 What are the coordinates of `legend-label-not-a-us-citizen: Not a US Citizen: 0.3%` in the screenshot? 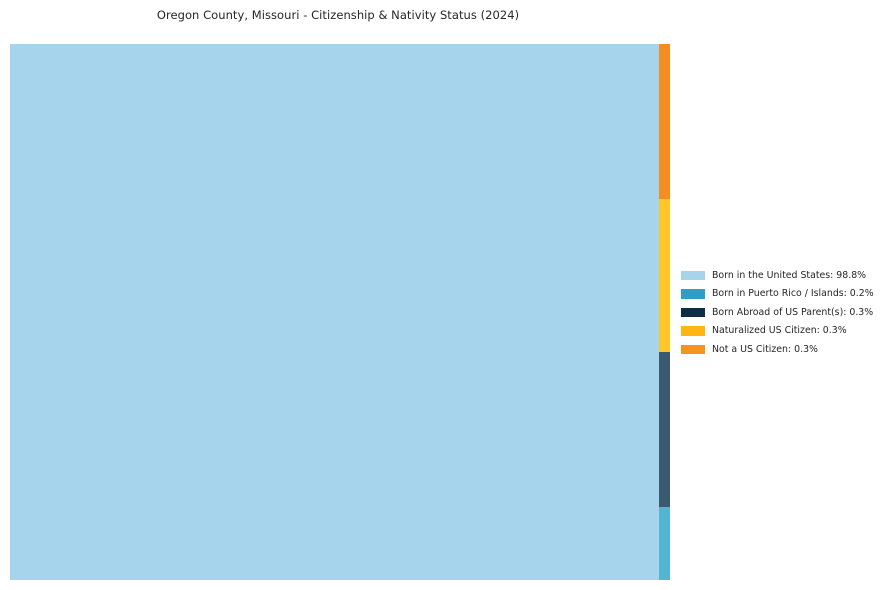 It's located at (765, 349).